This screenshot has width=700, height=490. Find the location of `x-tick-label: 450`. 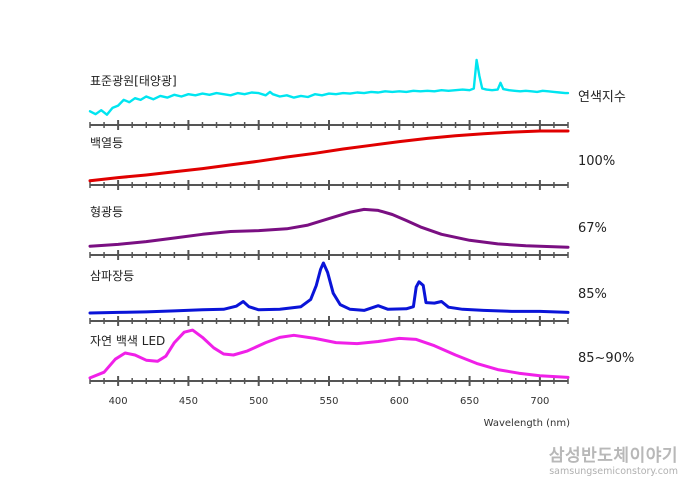

x-tick-label: 450 is located at coordinates (188, 401).